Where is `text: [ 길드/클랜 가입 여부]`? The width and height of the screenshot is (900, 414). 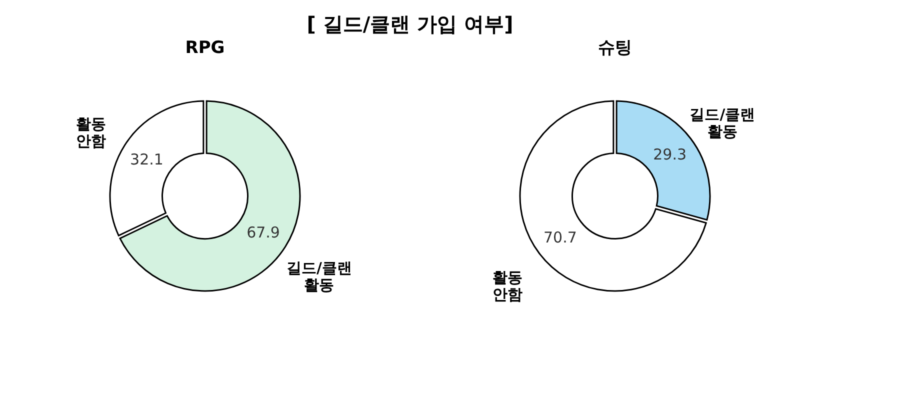
text: [ 길드/클랜 가입 여부] is located at coordinates (410, 24).